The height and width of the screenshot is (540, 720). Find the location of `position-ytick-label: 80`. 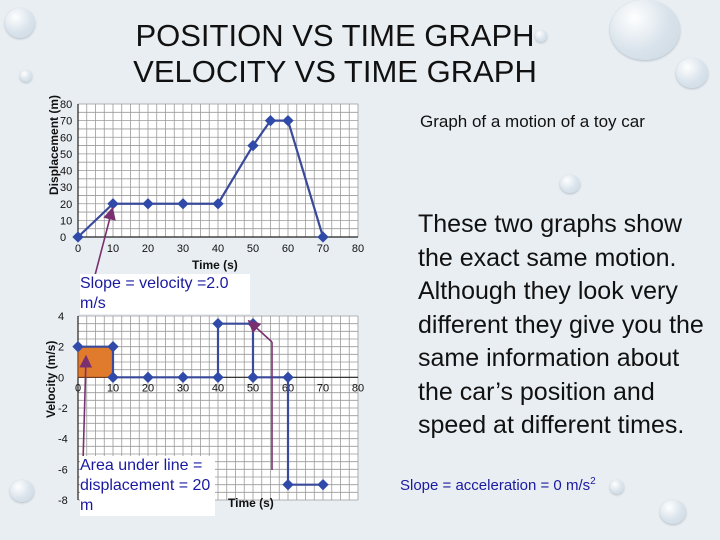

position-ytick-label: 80 is located at coordinates (66, 105).